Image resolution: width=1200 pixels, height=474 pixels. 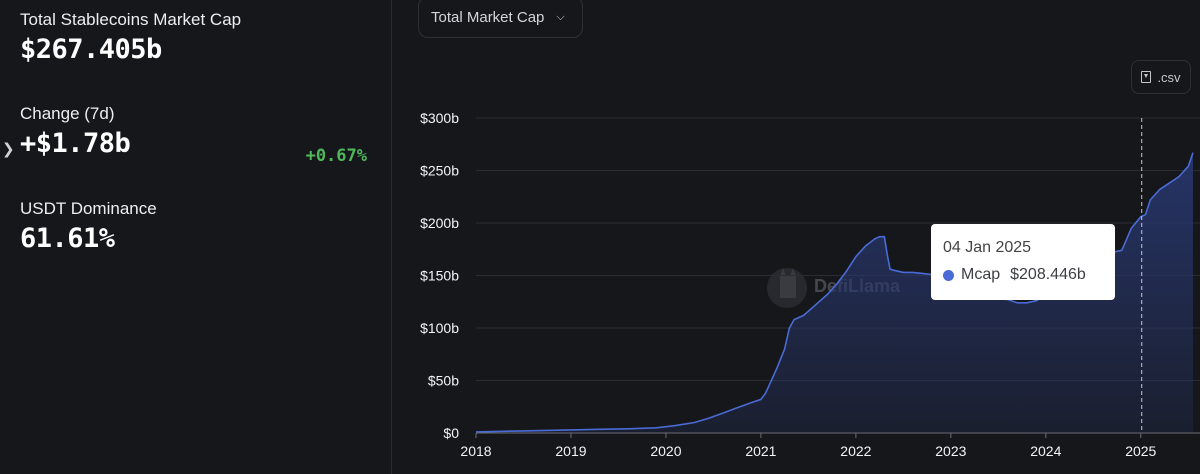 I want to click on download-icon, so click(x=1146, y=77).